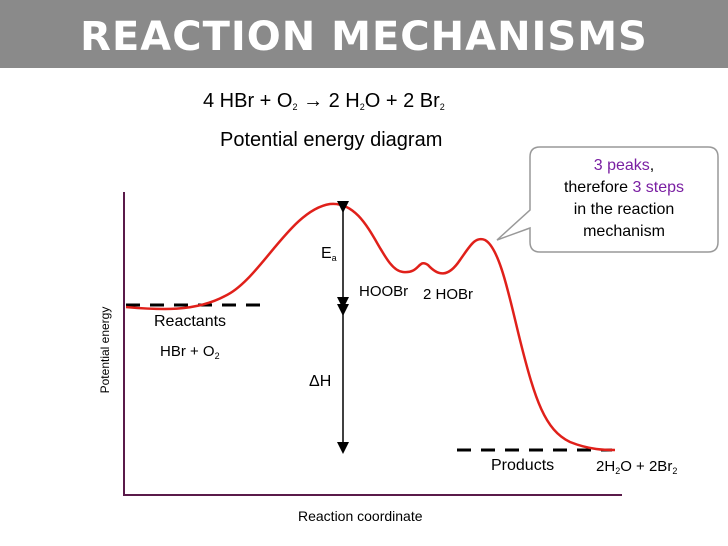 Image resolution: width=728 pixels, height=546 pixels. Describe the element at coordinates (105, 350) in the screenshot. I see `y-axis-label: Potential energy` at that location.